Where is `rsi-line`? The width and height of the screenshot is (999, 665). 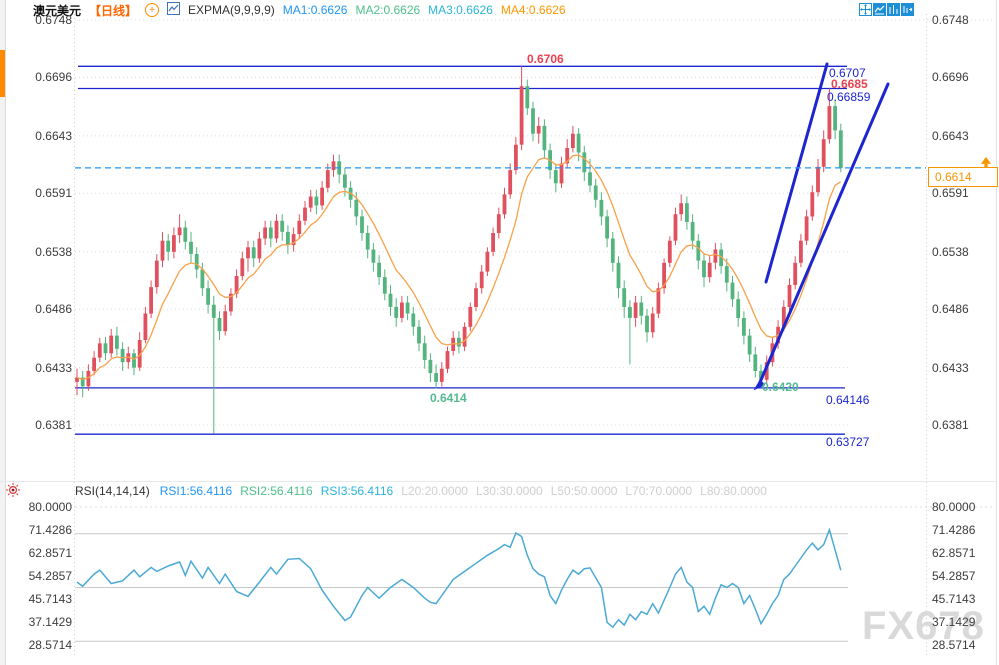 rsi-line is located at coordinates (459, 578).